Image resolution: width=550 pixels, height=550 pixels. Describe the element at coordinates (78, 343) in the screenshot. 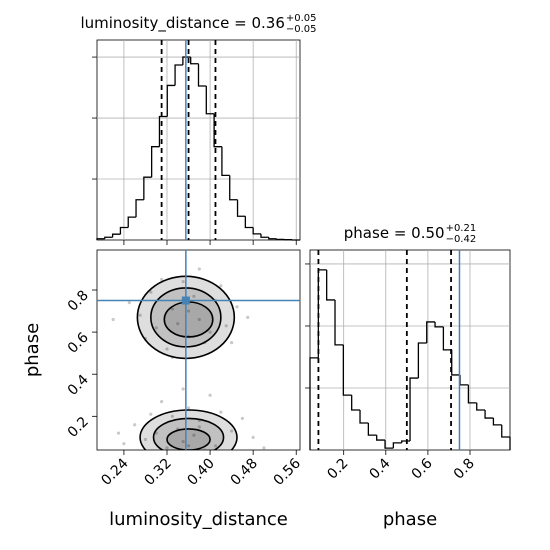

I see `y-tick-label: 0.6` at that location.